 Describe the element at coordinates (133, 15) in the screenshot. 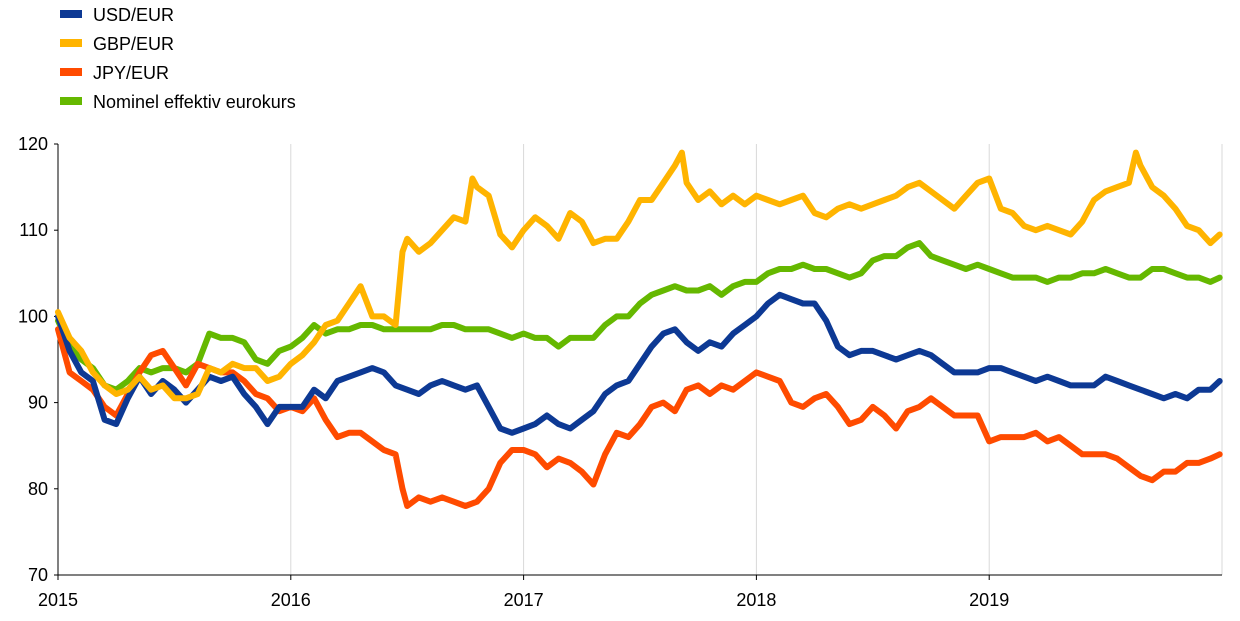

I see `legend-label-usd-eur: USD/EUR` at that location.